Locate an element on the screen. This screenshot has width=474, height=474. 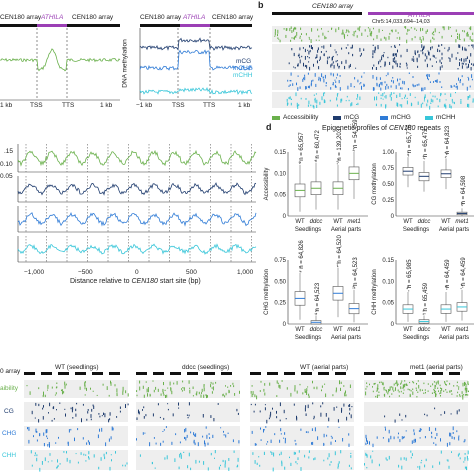
d-n-3-1: n = 65,459 is located at coordinates (426, 296).